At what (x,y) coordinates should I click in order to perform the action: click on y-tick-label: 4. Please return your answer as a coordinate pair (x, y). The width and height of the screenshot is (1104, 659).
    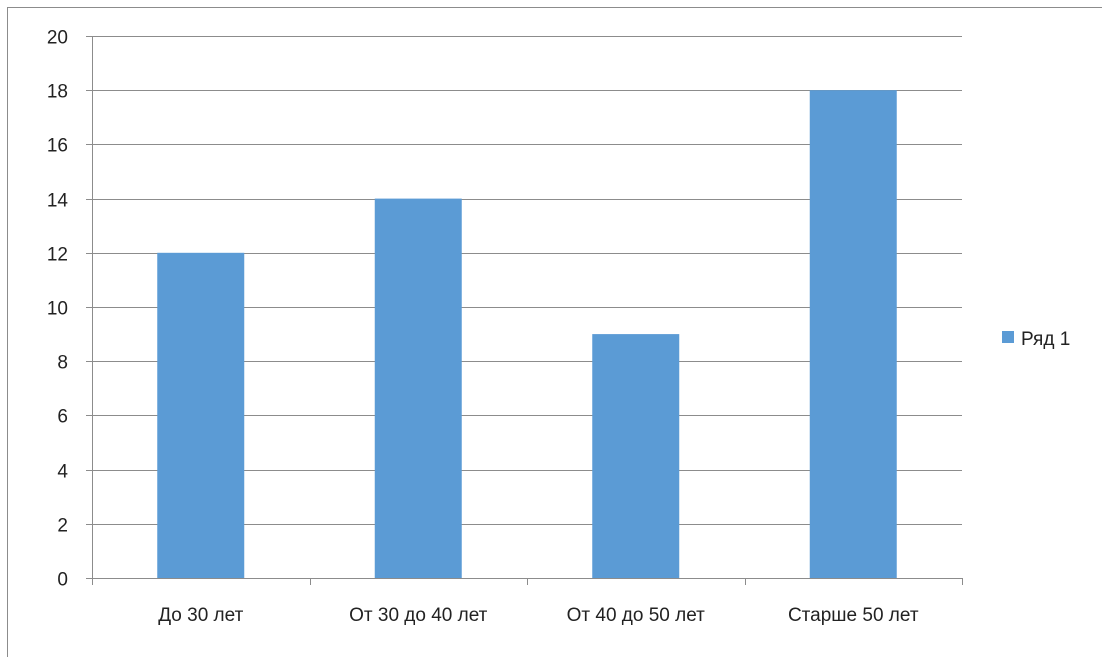
    Looking at the image, I should click on (62, 472).